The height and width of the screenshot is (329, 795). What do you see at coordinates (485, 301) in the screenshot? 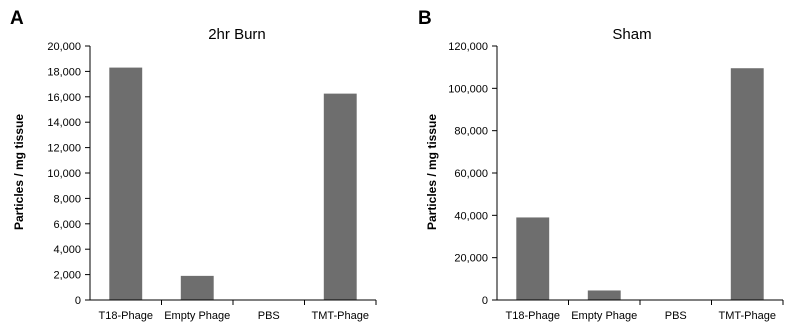
I see `panel-b-y-tick-label: 0` at bounding box center [485, 301].